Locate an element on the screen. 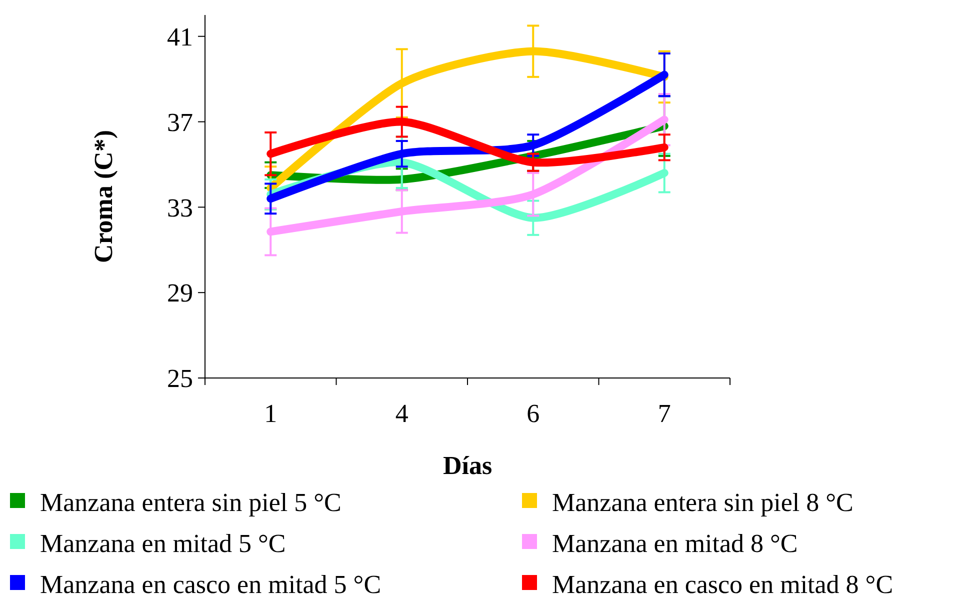  y-axis-title: Croma (C*) is located at coordinates (103, 197).